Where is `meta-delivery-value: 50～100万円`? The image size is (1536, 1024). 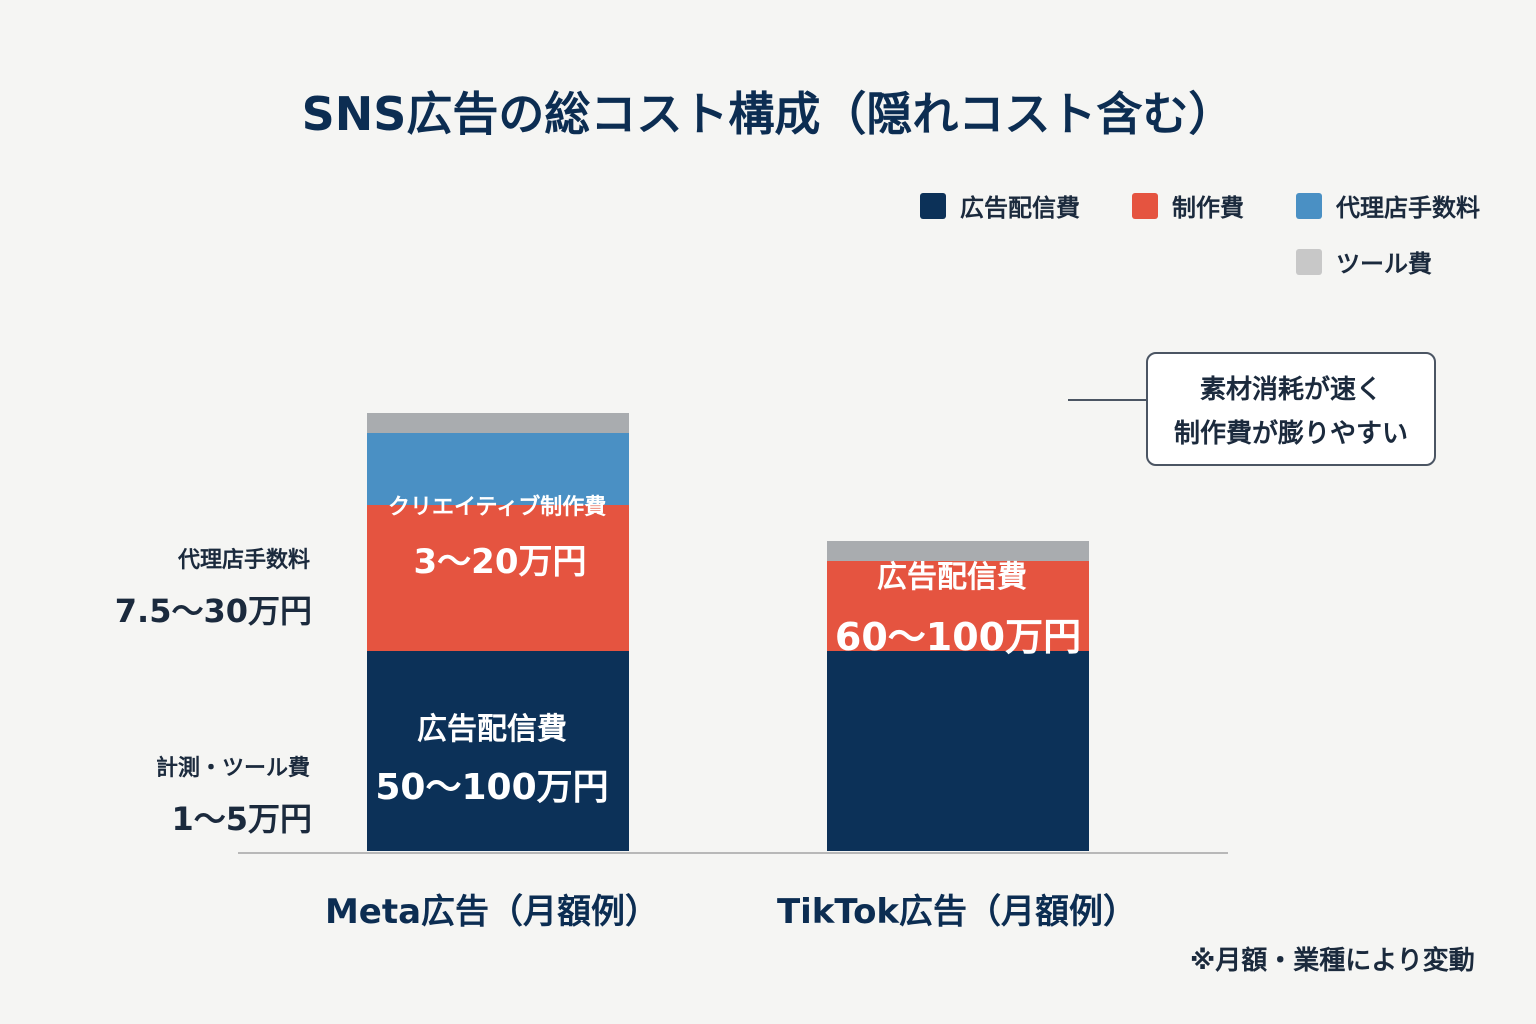 meta-delivery-value: 50～100万円 is located at coordinates (492, 787).